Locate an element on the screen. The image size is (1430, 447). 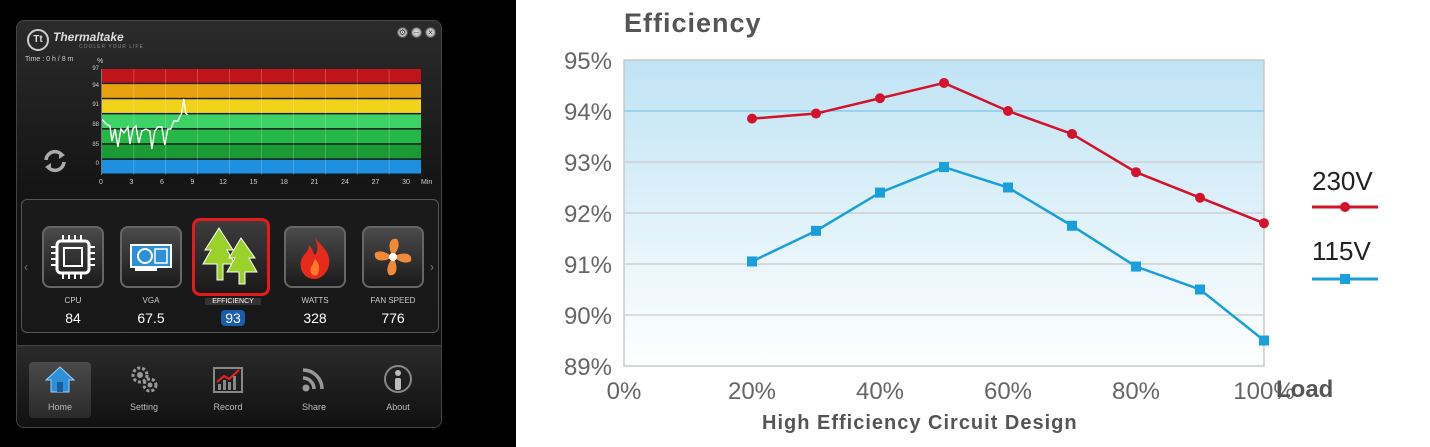
metric-label-cpu: CPU is located at coordinates (73, 300).